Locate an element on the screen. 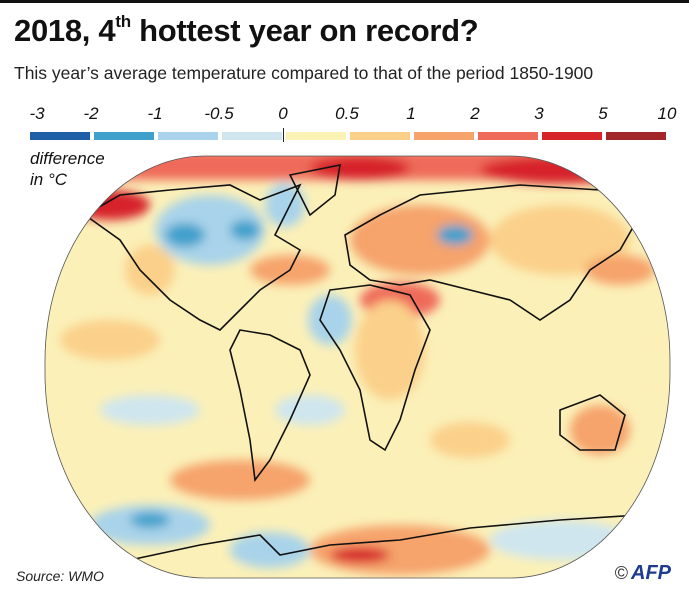 Image resolution: width=689 pixels, height=600 pixels. copyright-icon: © is located at coordinates (621, 573).